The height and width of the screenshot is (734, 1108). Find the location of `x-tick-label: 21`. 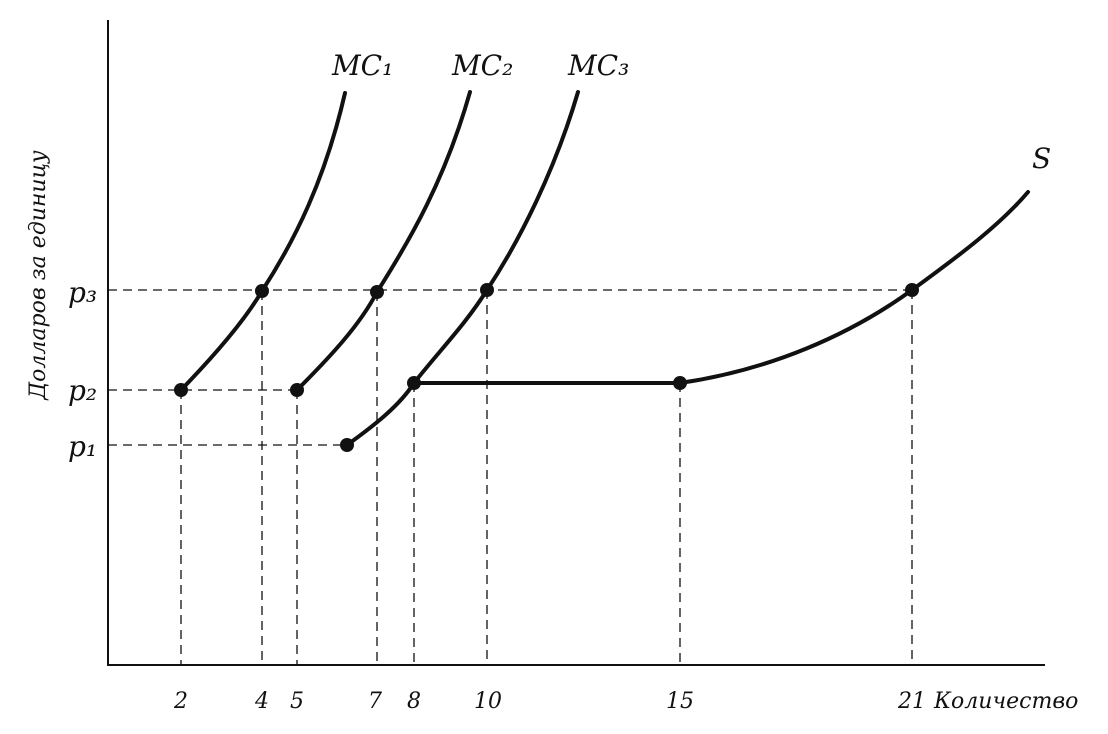

x-tick-label: 21 is located at coordinates (911, 701).